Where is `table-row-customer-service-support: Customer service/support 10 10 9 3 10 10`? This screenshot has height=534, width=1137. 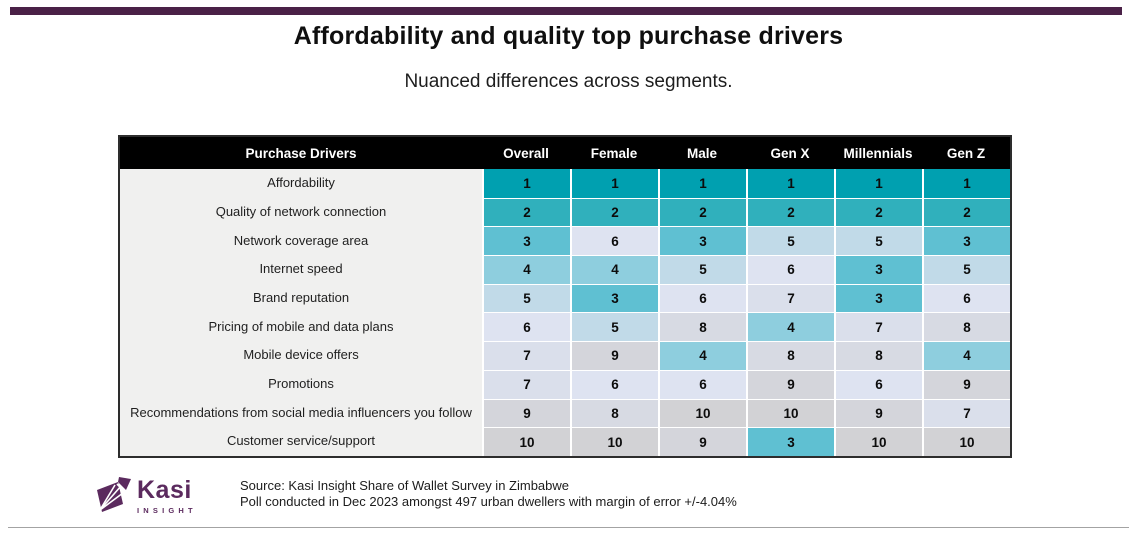 table-row-customer-service-support: Customer service/support 10 10 9 3 10 10 is located at coordinates (565, 441).